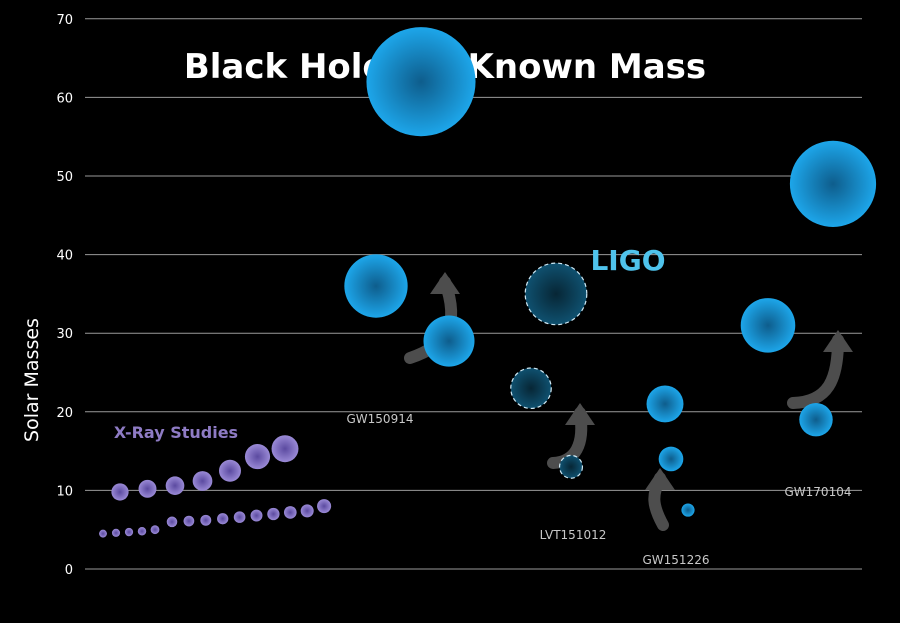  I want to click on gw150914-final, so click(421, 82).